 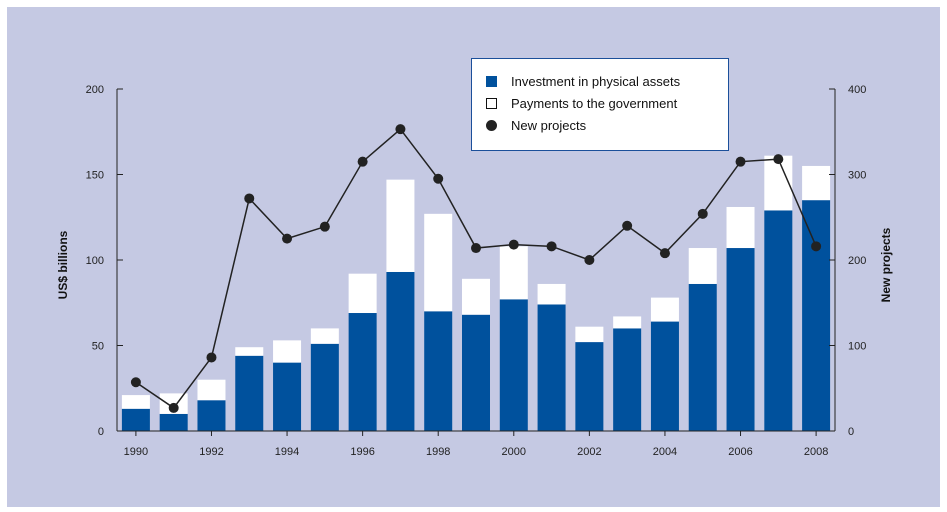 What do you see at coordinates (816, 452) in the screenshot?
I see `x-tick-label-2008: 2008` at bounding box center [816, 452].